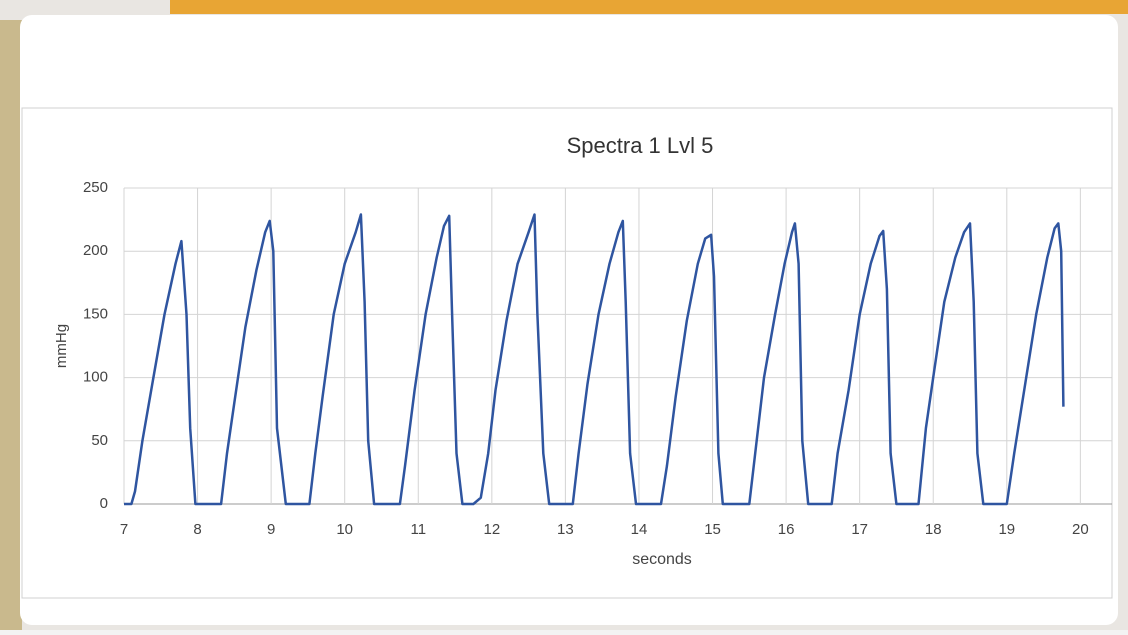 This screenshot has height=635, width=1128. I want to click on x-tick-label: 11, so click(418, 529).